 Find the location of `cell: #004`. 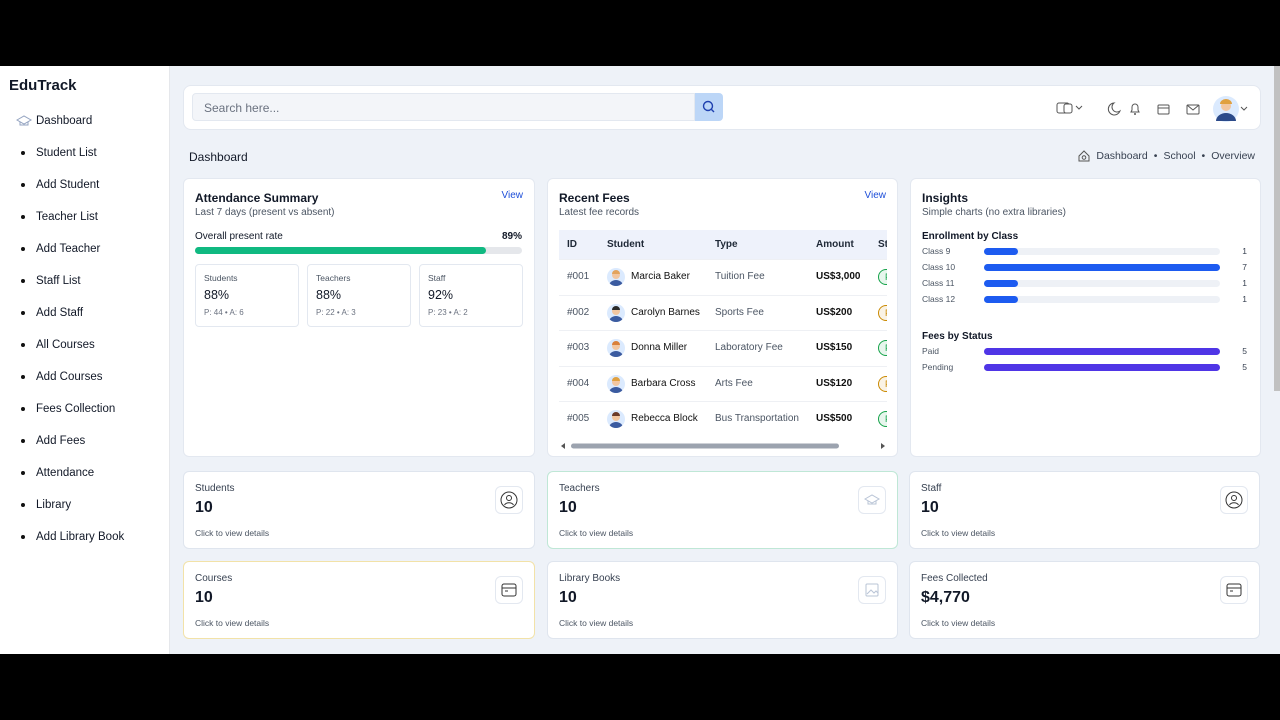

cell: #004 is located at coordinates (578, 383).